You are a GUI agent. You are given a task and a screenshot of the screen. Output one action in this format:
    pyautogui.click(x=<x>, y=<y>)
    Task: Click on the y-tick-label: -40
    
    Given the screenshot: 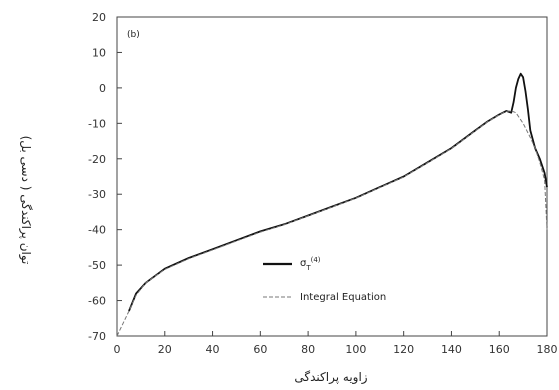 What is the action you would take?
    pyautogui.click(x=97, y=230)
    